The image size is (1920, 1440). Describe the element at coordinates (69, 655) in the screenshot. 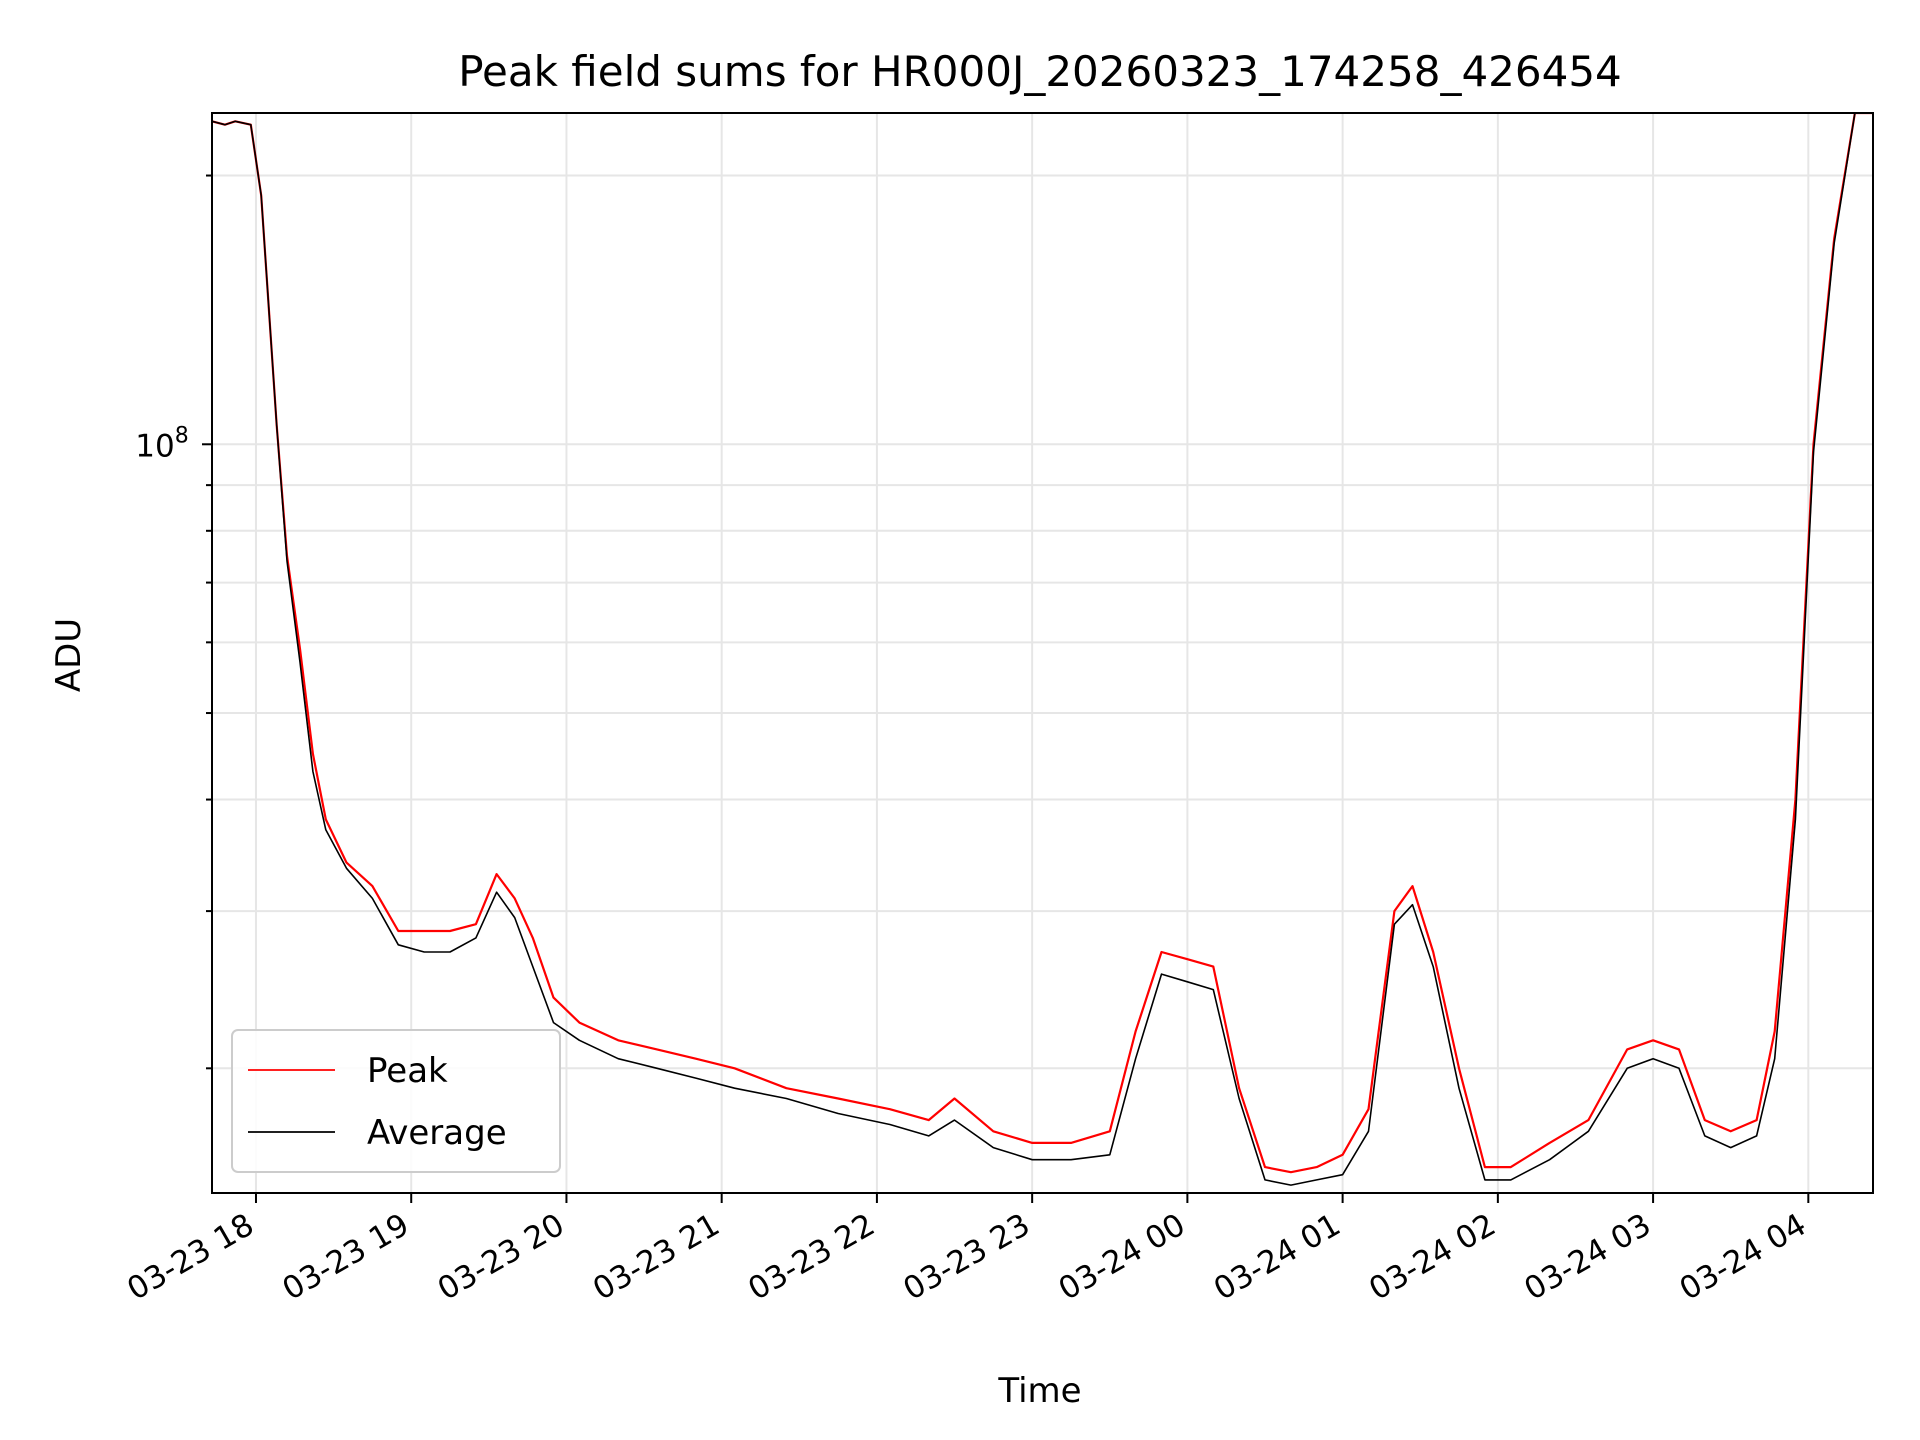

I see `y-axis-label: ADU` at that location.